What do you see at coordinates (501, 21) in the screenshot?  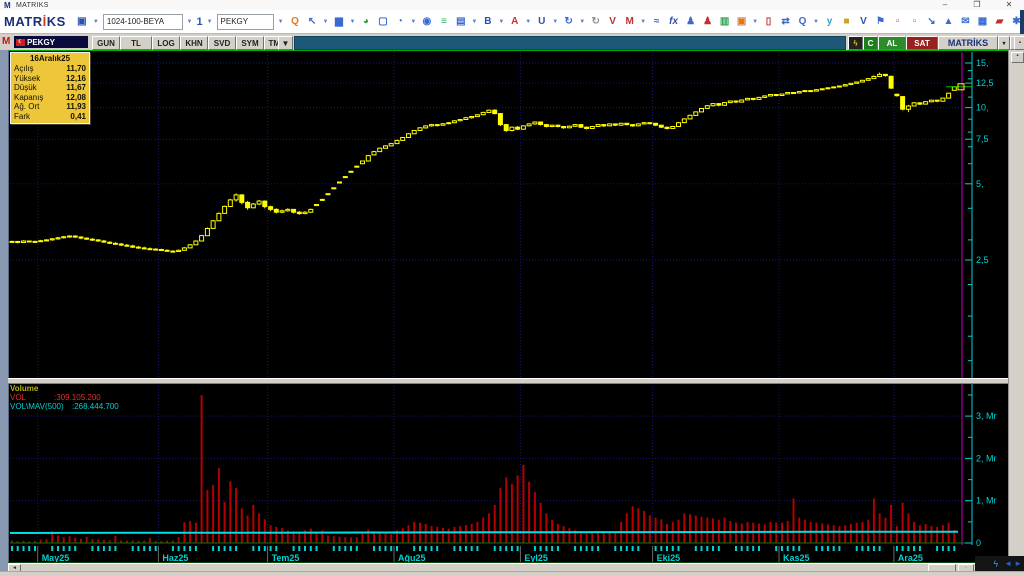 I see `bold-b-icon-caret: ▼` at bounding box center [501, 21].